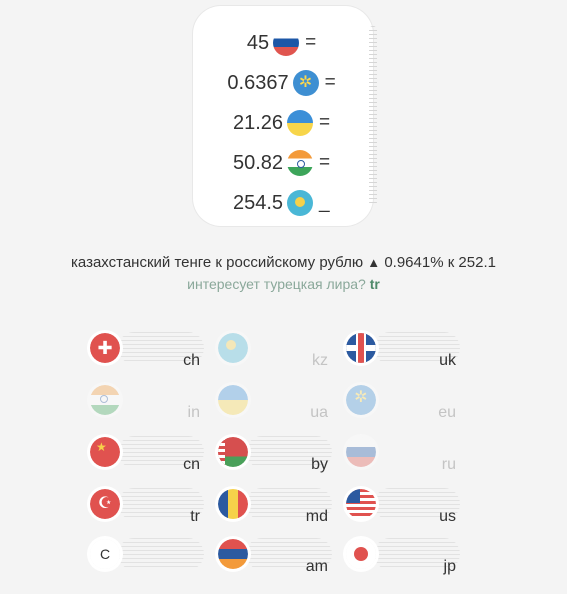 The height and width of the screenshot is (594, 567). I want to click on value-ua: 21.26, so click(258, 122).